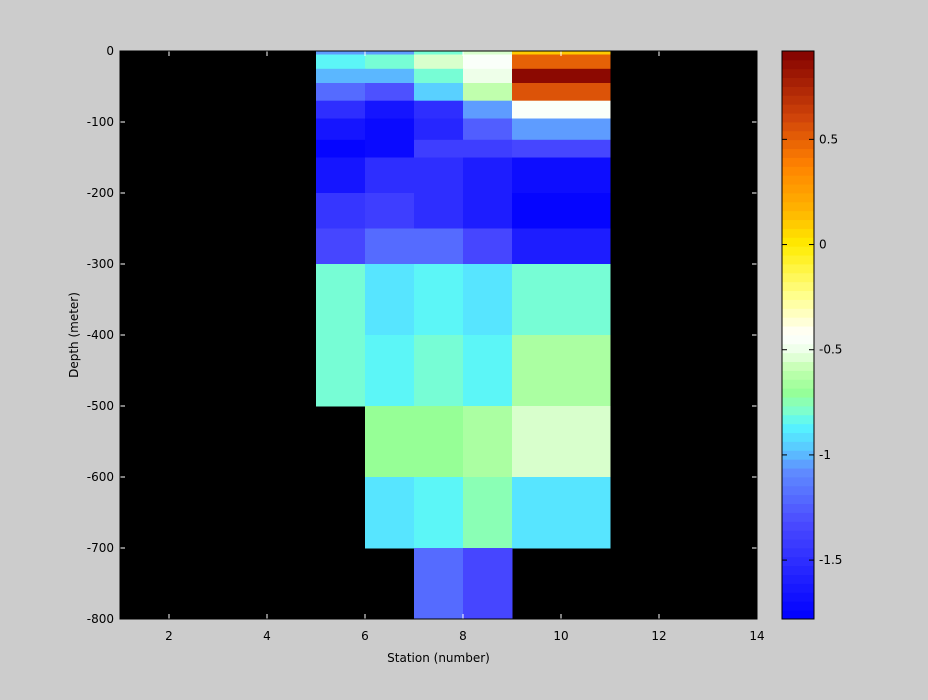 The image size is (928, 700). I want to click on y-tick-label: -100, so click(100, 122).